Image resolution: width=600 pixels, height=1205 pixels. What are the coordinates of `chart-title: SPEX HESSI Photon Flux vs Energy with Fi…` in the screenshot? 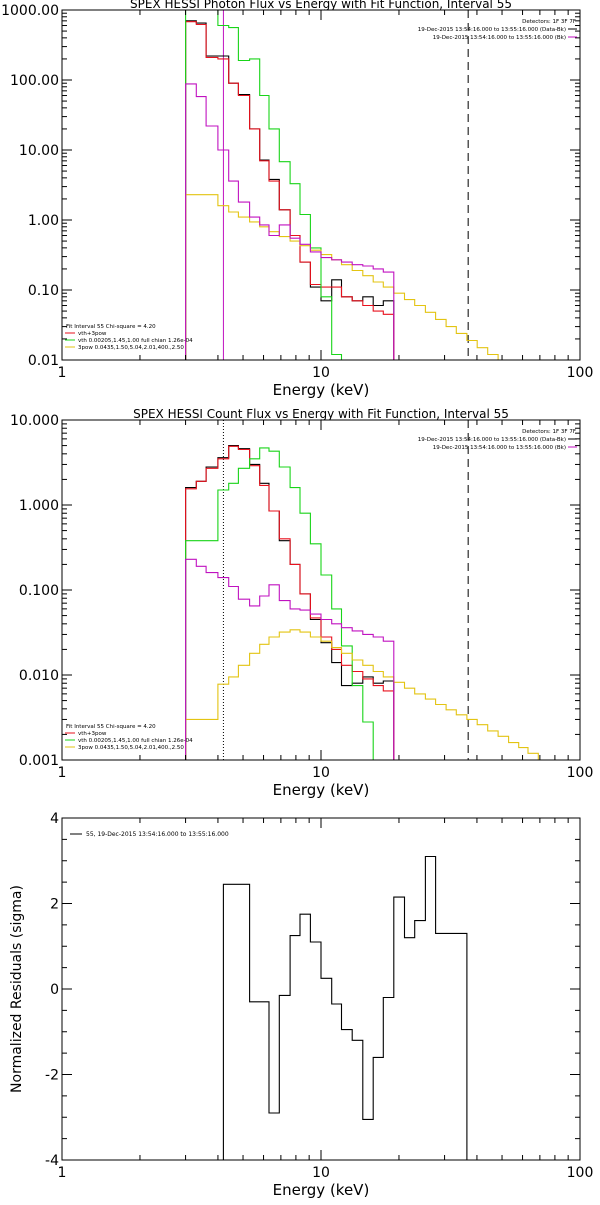 It's located at (321, 5).